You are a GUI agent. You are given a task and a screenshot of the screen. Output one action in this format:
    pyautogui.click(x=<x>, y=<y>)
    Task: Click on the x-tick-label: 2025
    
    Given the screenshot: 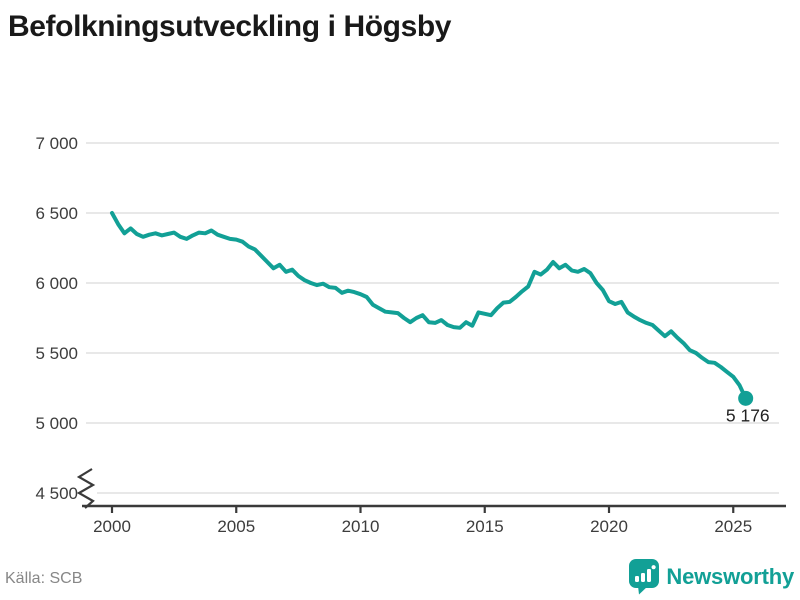 What is the action you would take?
    pyautogui.click(x=733, y=526)
    